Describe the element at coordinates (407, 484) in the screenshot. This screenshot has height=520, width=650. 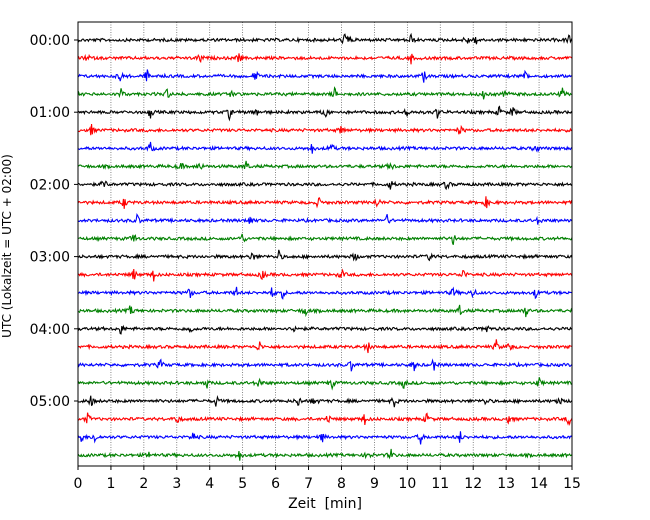
I see `x-tick-label: 10` at that location.